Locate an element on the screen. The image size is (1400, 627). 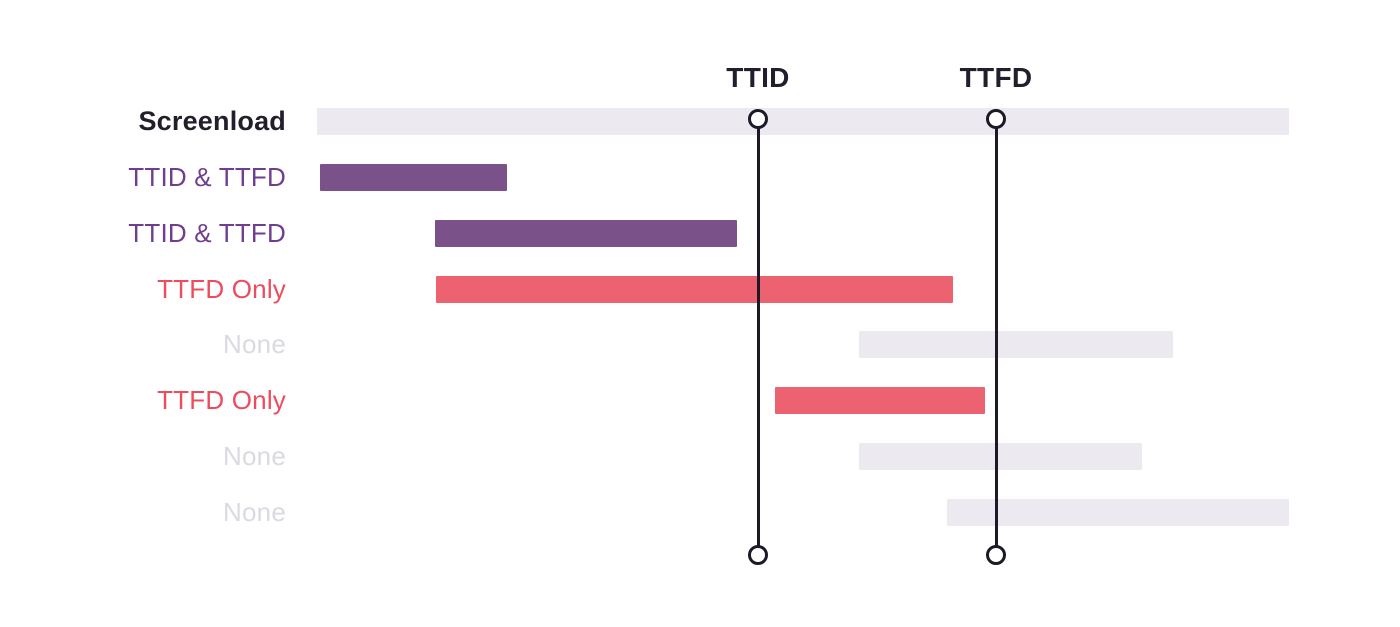
marker-line-ttid is located at coordinates (758, 337).